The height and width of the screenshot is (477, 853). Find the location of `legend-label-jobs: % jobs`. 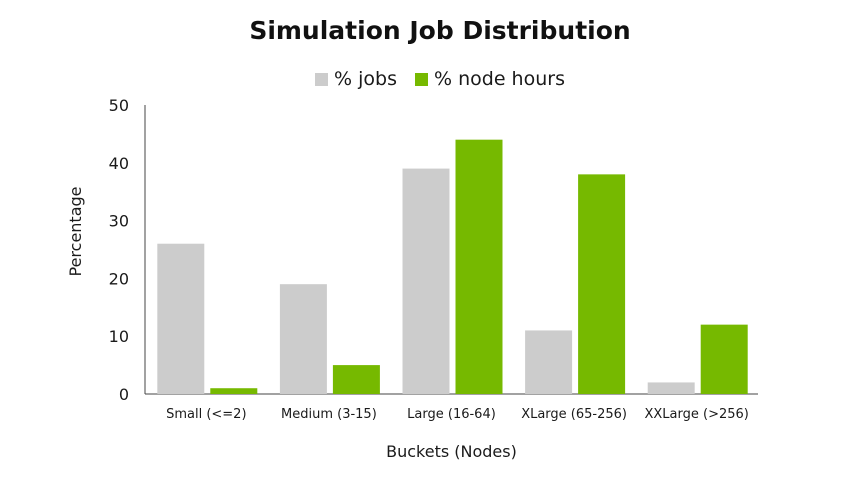

legend-label-jobs: % jobs is located at coordinates (365, 79).